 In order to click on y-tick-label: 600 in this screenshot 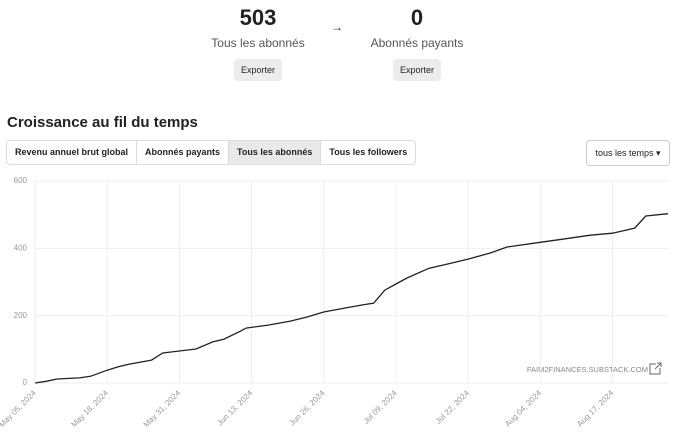, I will do `click(21, 180)`.